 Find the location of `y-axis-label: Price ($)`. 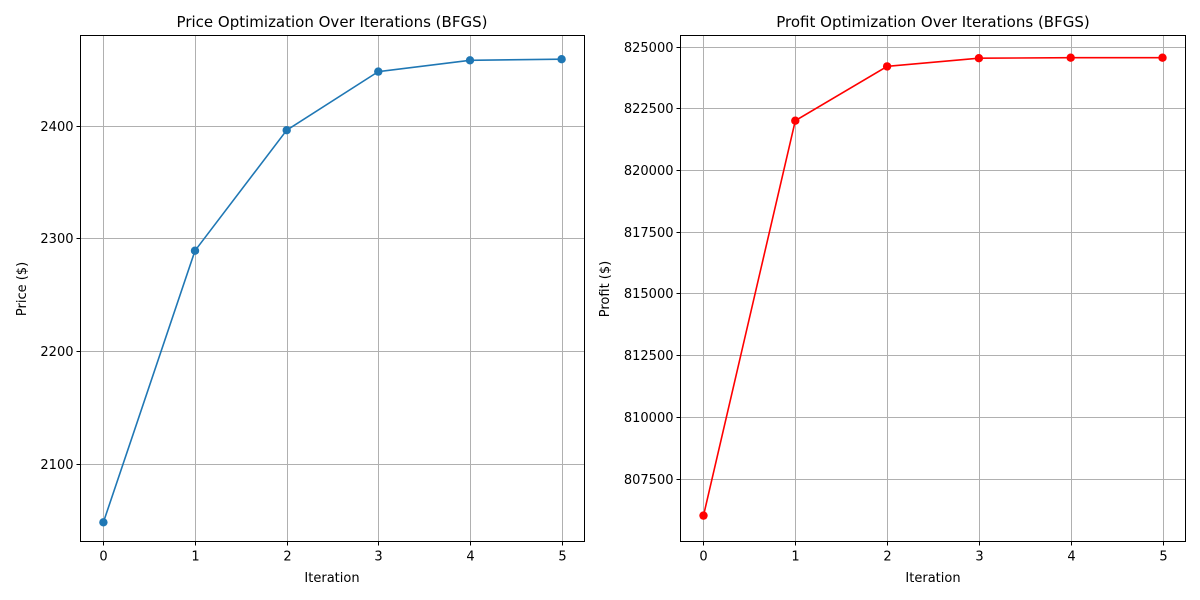

y-axis-label: Price ($) is located at coordinates (22, 289).